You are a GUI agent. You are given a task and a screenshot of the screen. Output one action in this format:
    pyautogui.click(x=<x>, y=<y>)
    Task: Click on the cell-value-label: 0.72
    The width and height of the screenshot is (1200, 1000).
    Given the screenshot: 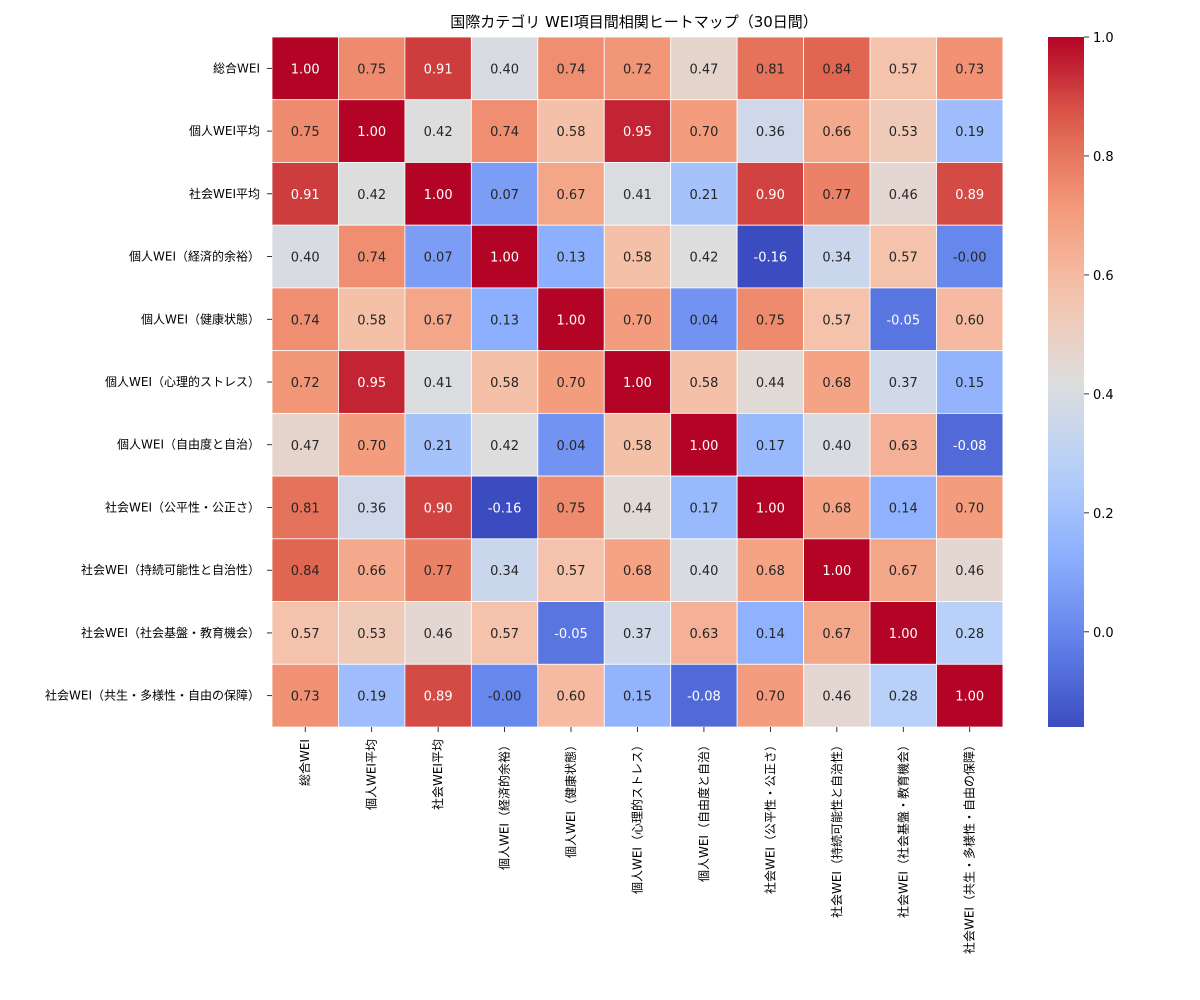 What is the action you would take?
    pyautogui.click(x=637, y=69)
    